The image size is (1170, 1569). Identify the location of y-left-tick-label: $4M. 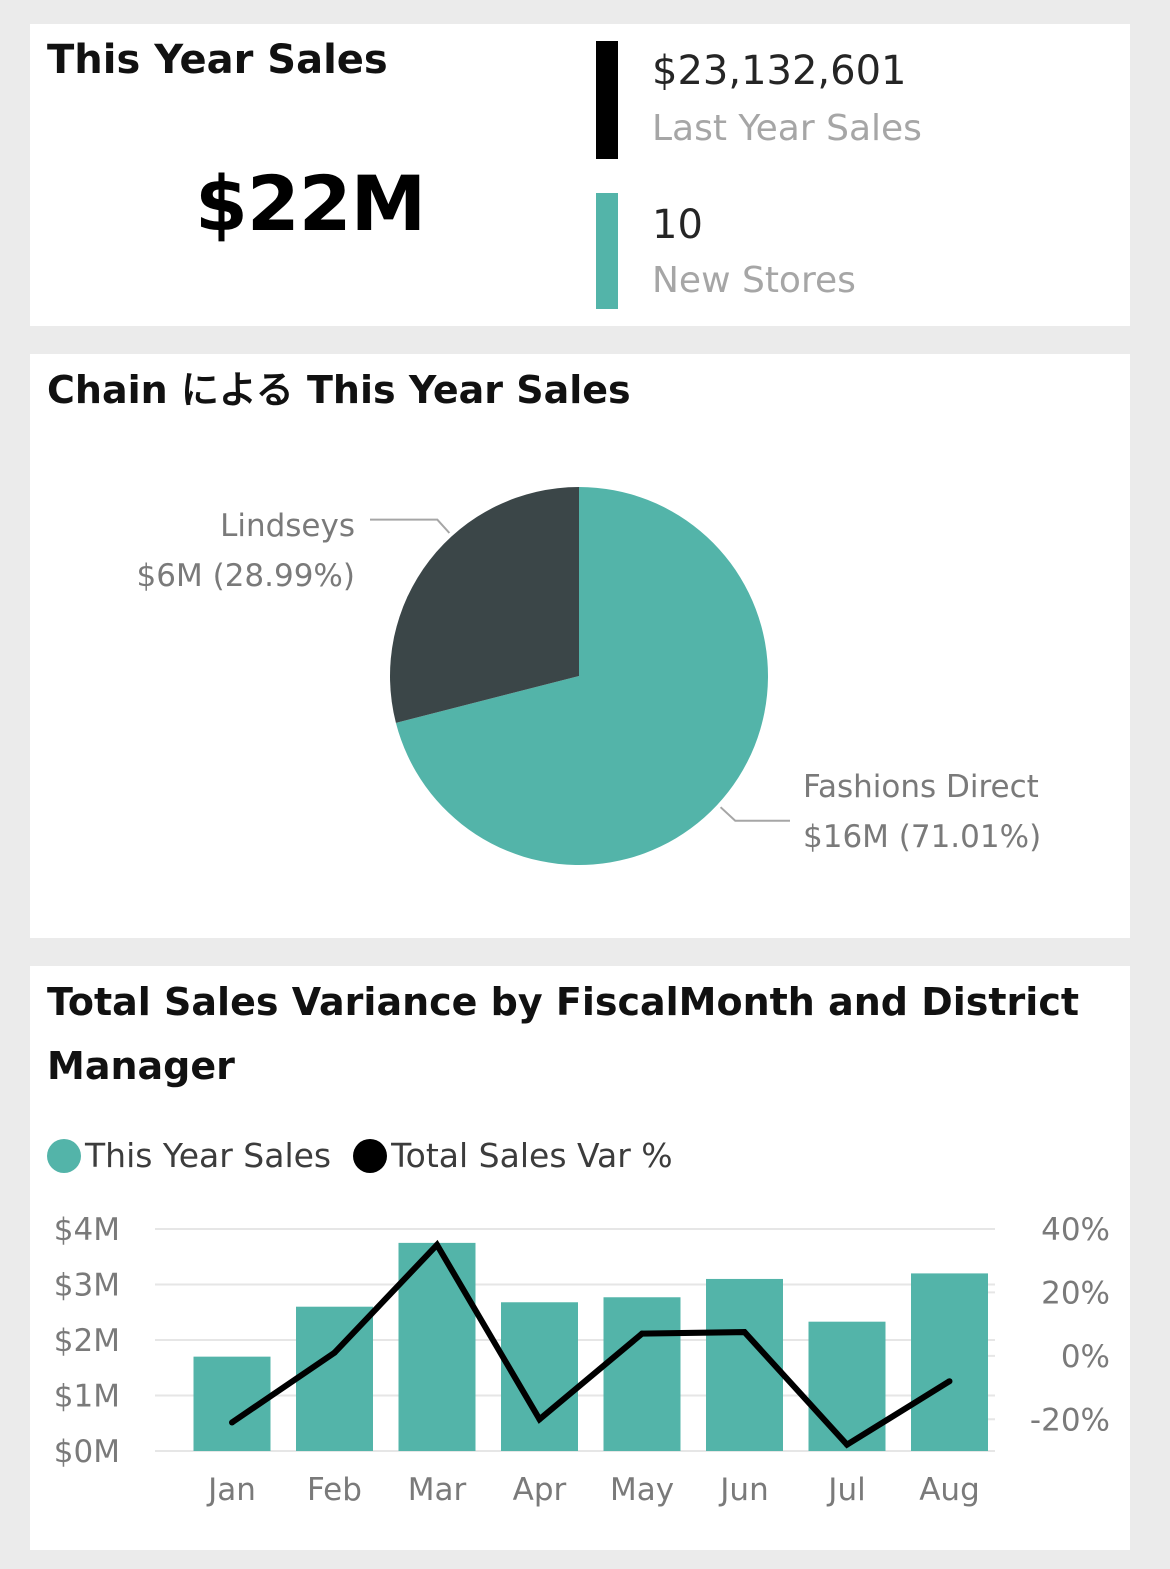
(87, 1230).